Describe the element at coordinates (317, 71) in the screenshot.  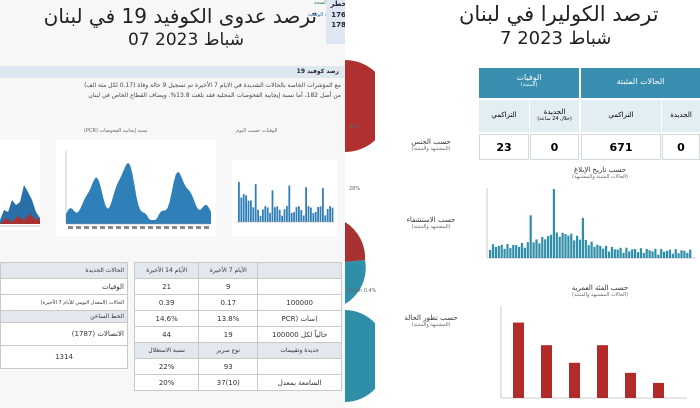
I see `section-header: رصد كوفيد 19` at that location.